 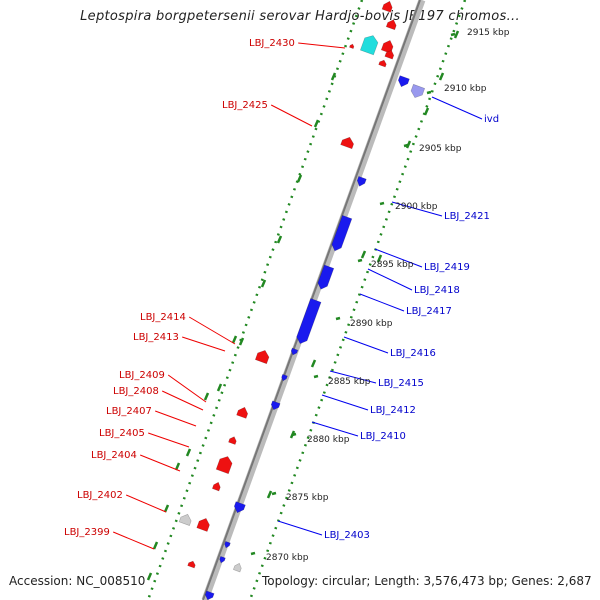 I want to click on gene-label-lbj-2417: LBJ_2417, so click(x=429, y=311).